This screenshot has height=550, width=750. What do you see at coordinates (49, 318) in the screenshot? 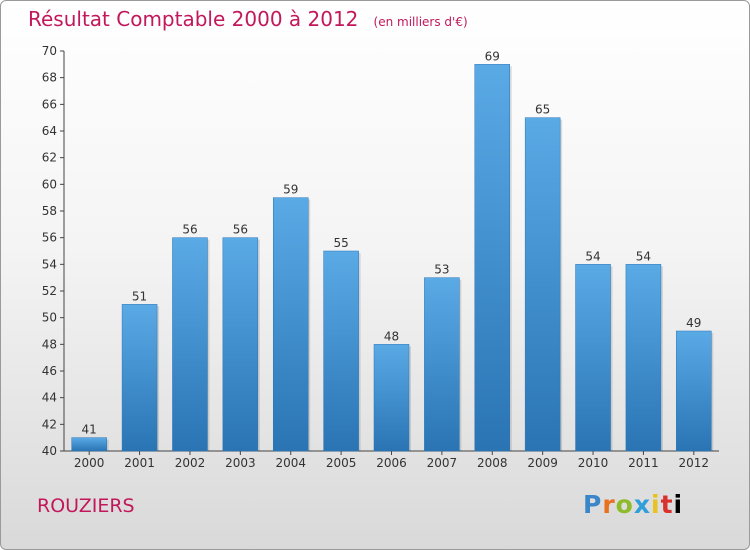
I see `y-tick-label: 50` at bounding box center [49, 318].